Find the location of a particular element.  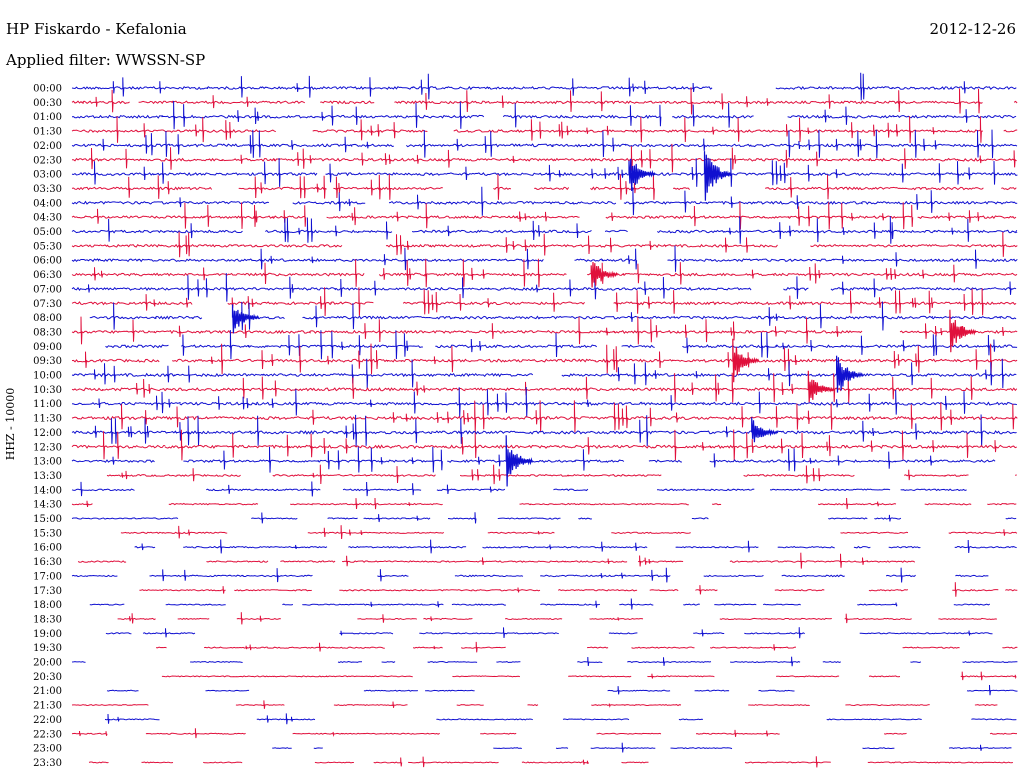

row-label: 03:30 is located at coordinates (47, 189).